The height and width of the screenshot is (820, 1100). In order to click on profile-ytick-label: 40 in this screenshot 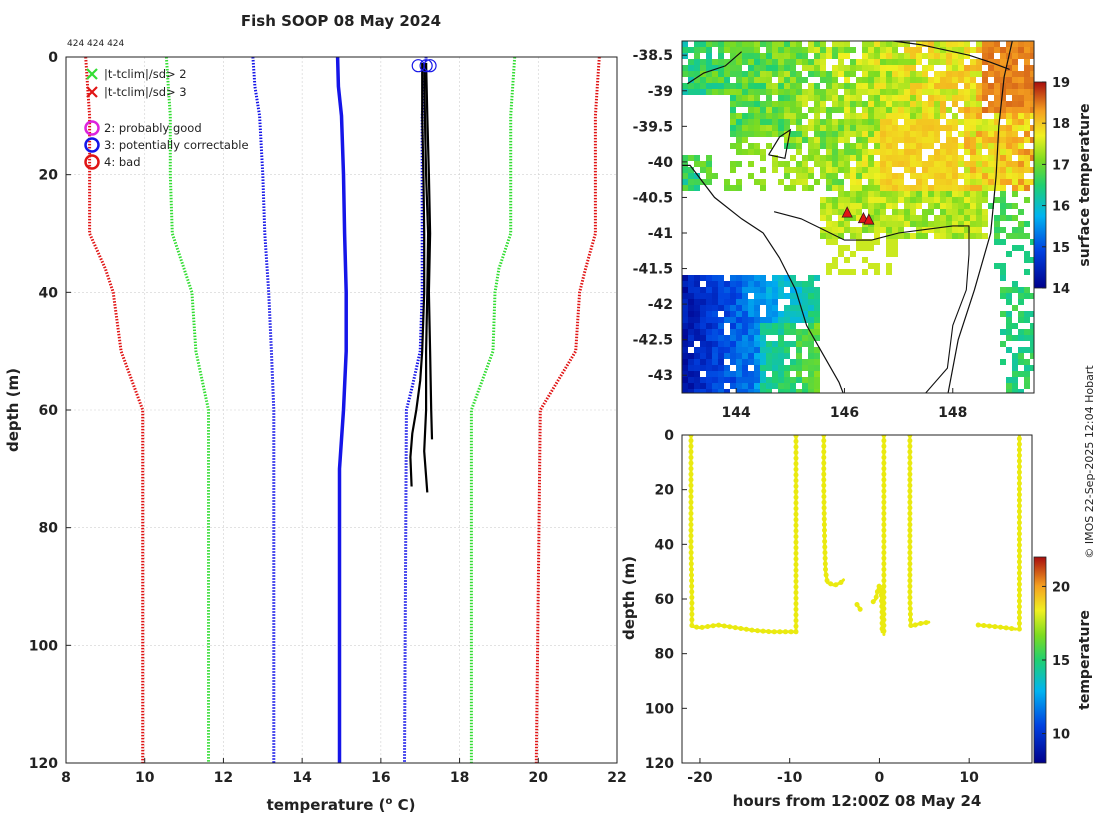, I will do `click(49, 293)`.